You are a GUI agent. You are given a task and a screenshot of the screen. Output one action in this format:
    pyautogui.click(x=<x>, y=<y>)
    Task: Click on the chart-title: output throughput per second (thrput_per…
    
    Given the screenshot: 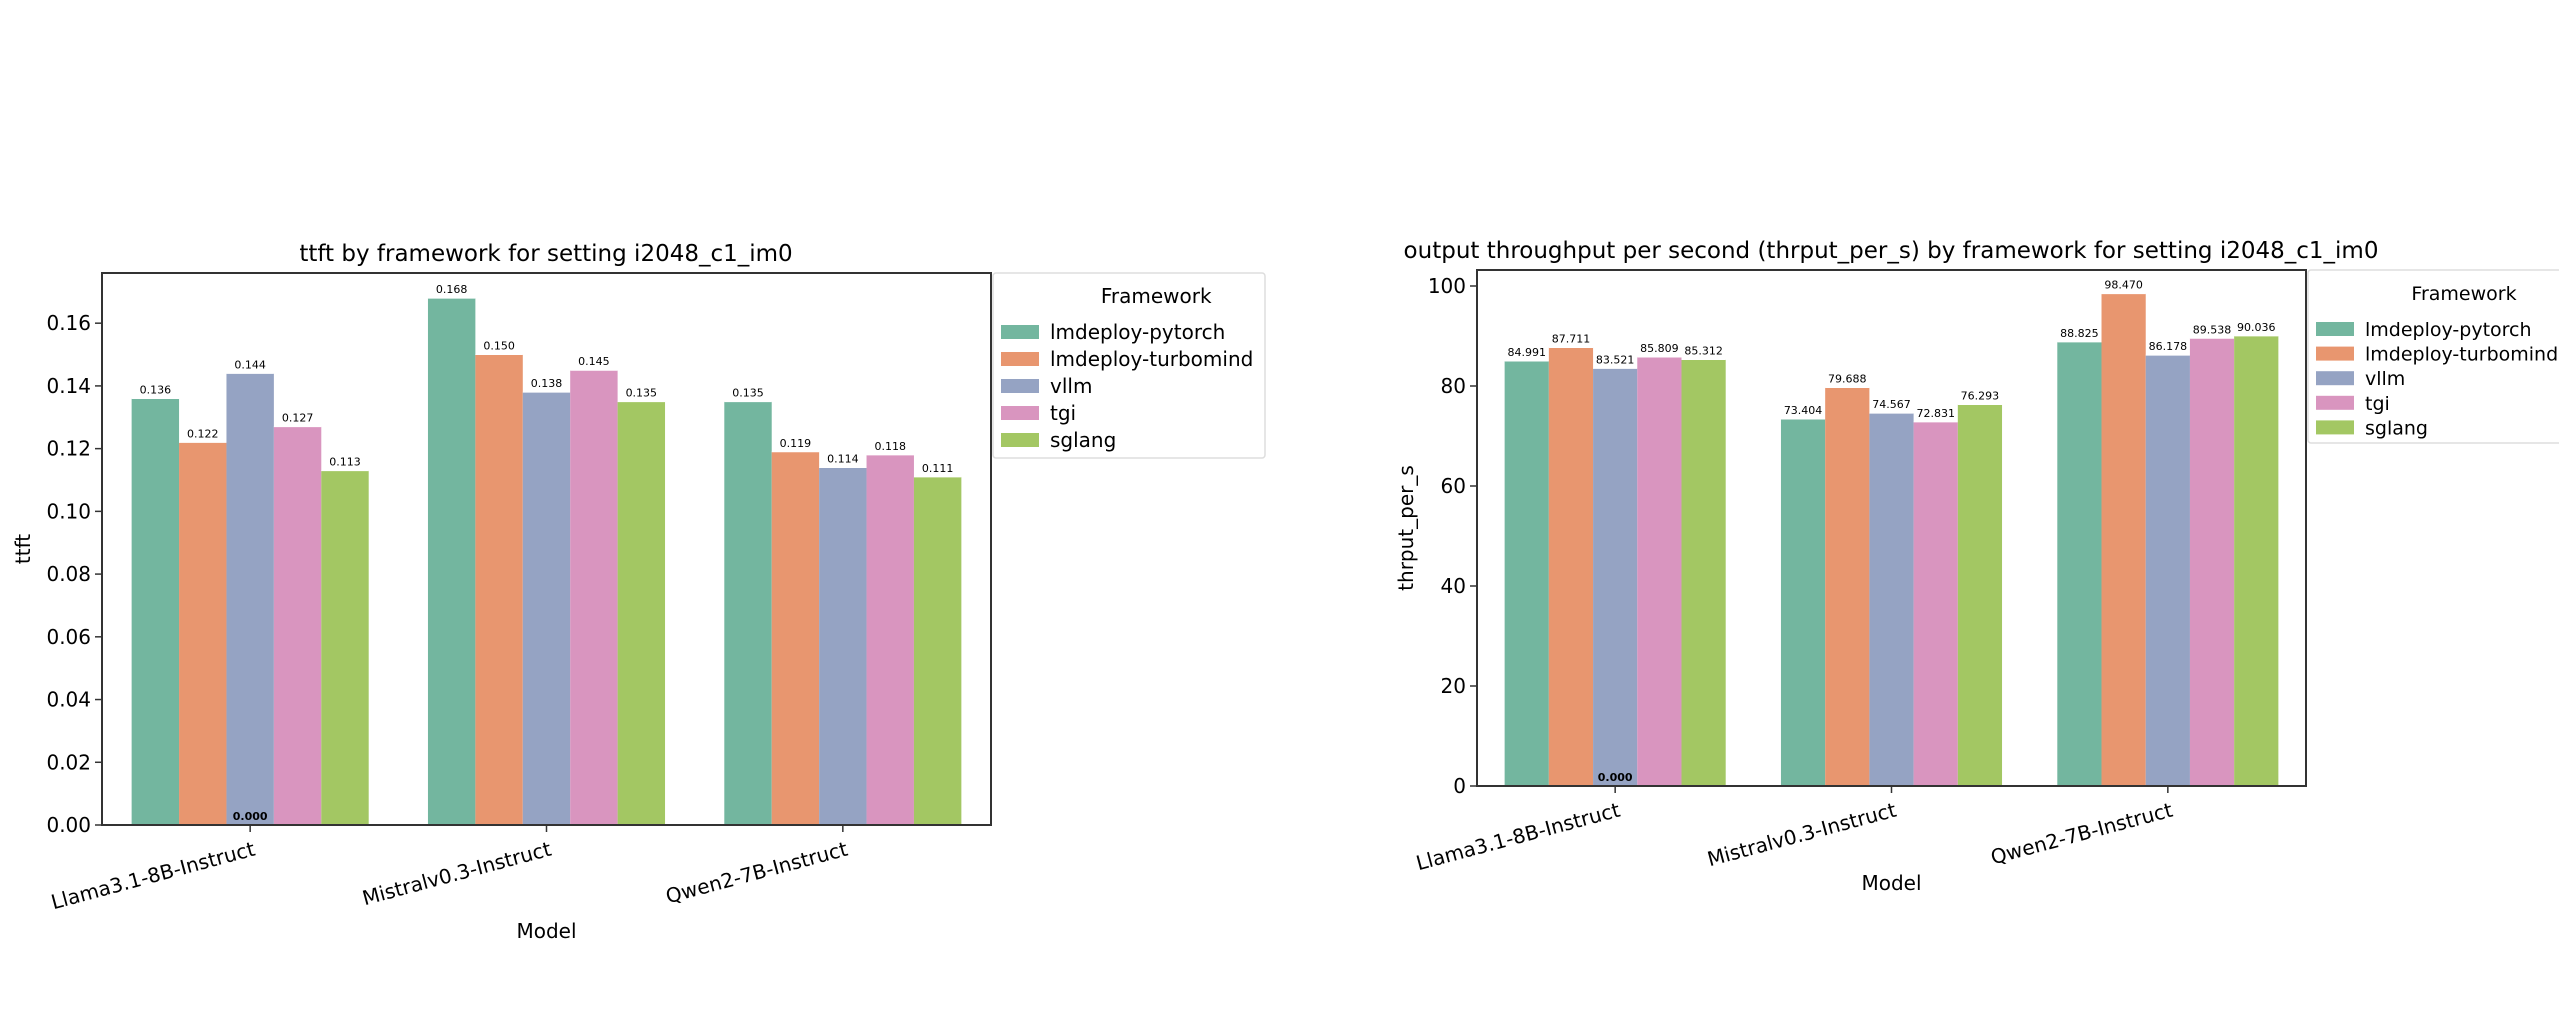 What is the action you would take?
    pyautogui.click(x=1891, y=251)
    